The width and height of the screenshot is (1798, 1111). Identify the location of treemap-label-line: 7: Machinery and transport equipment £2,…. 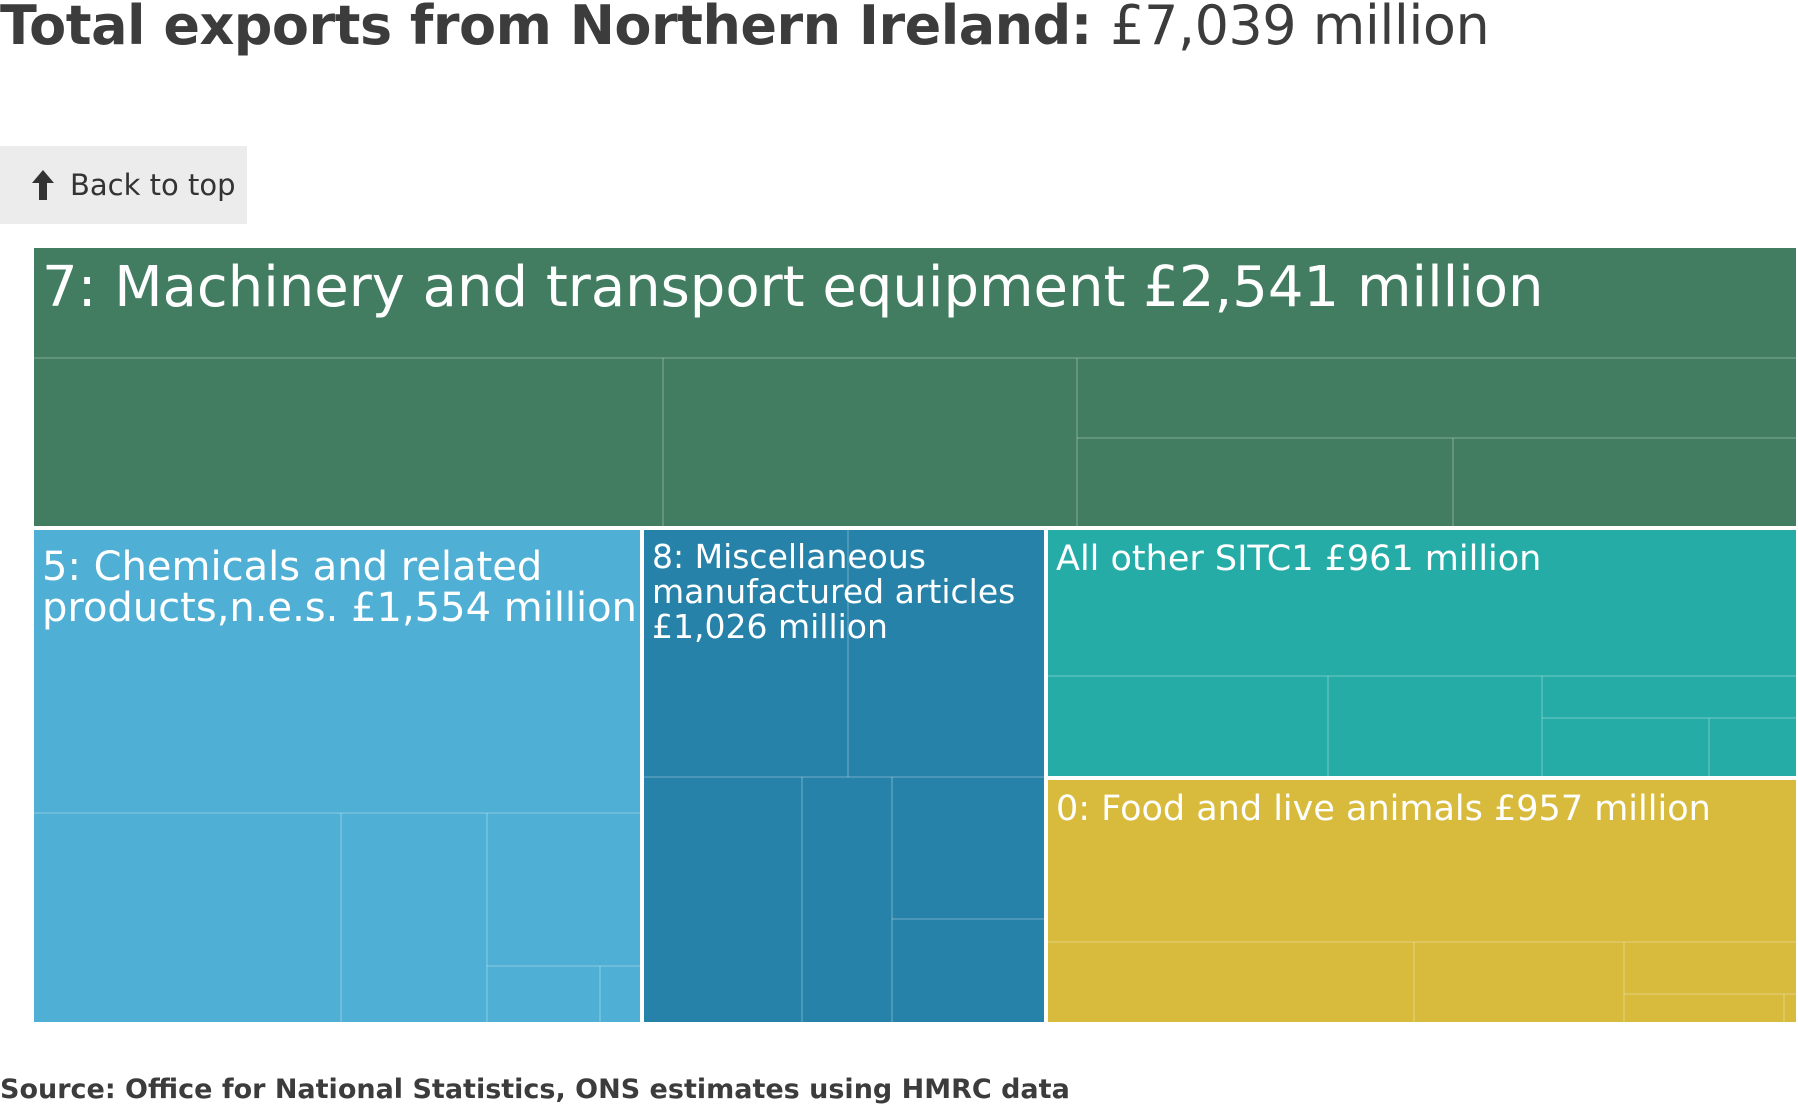
(793, 287).